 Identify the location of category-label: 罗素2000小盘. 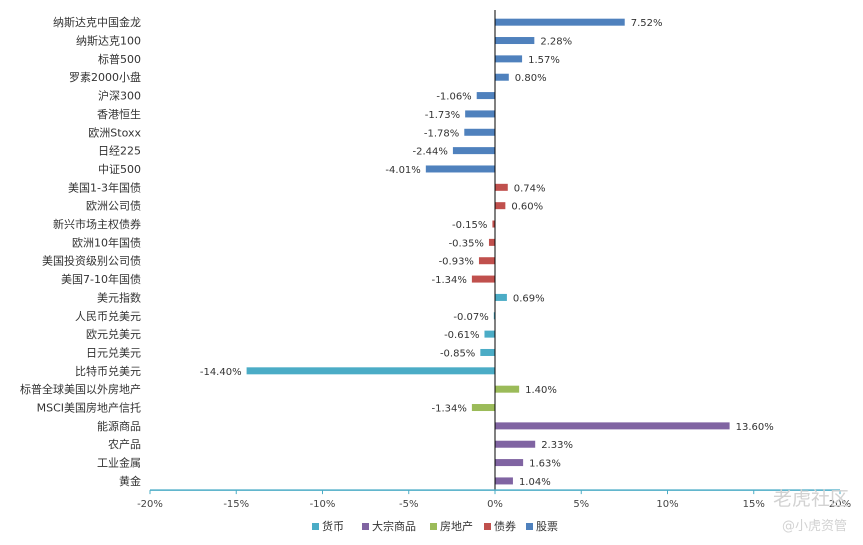
(105, 77).